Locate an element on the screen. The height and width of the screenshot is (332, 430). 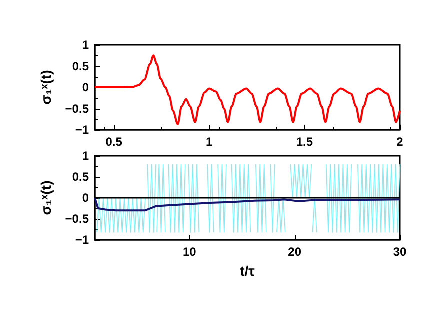
x-tick-label: 10 is located at coordinates (189, 252).